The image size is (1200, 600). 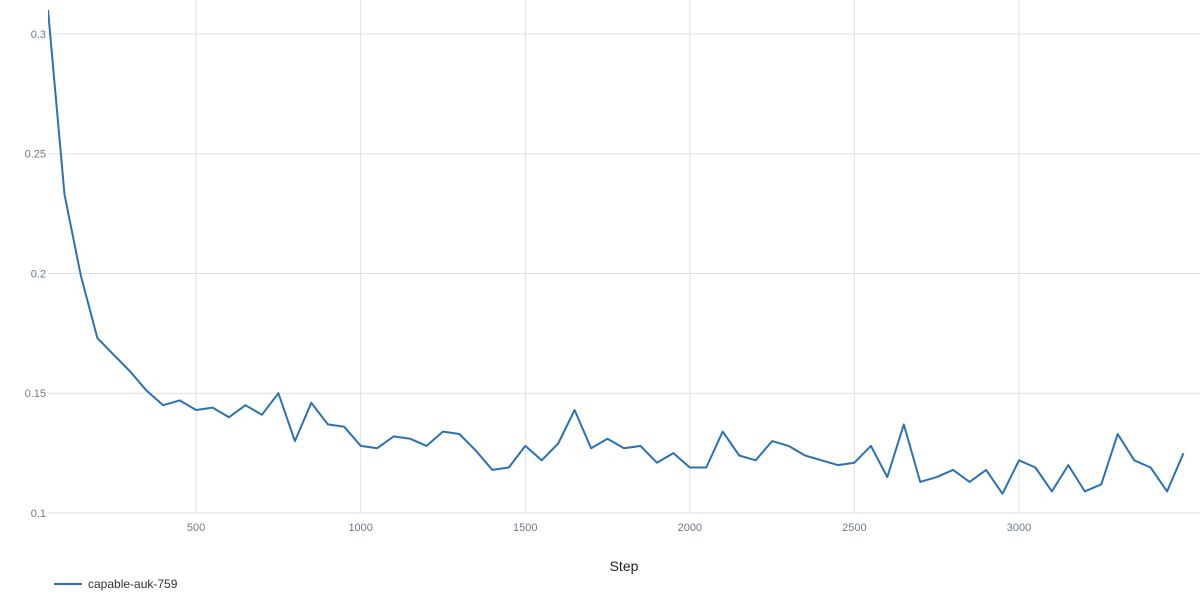 I want to click on y-tick-label: 0.15, so click(x=35, y=394).